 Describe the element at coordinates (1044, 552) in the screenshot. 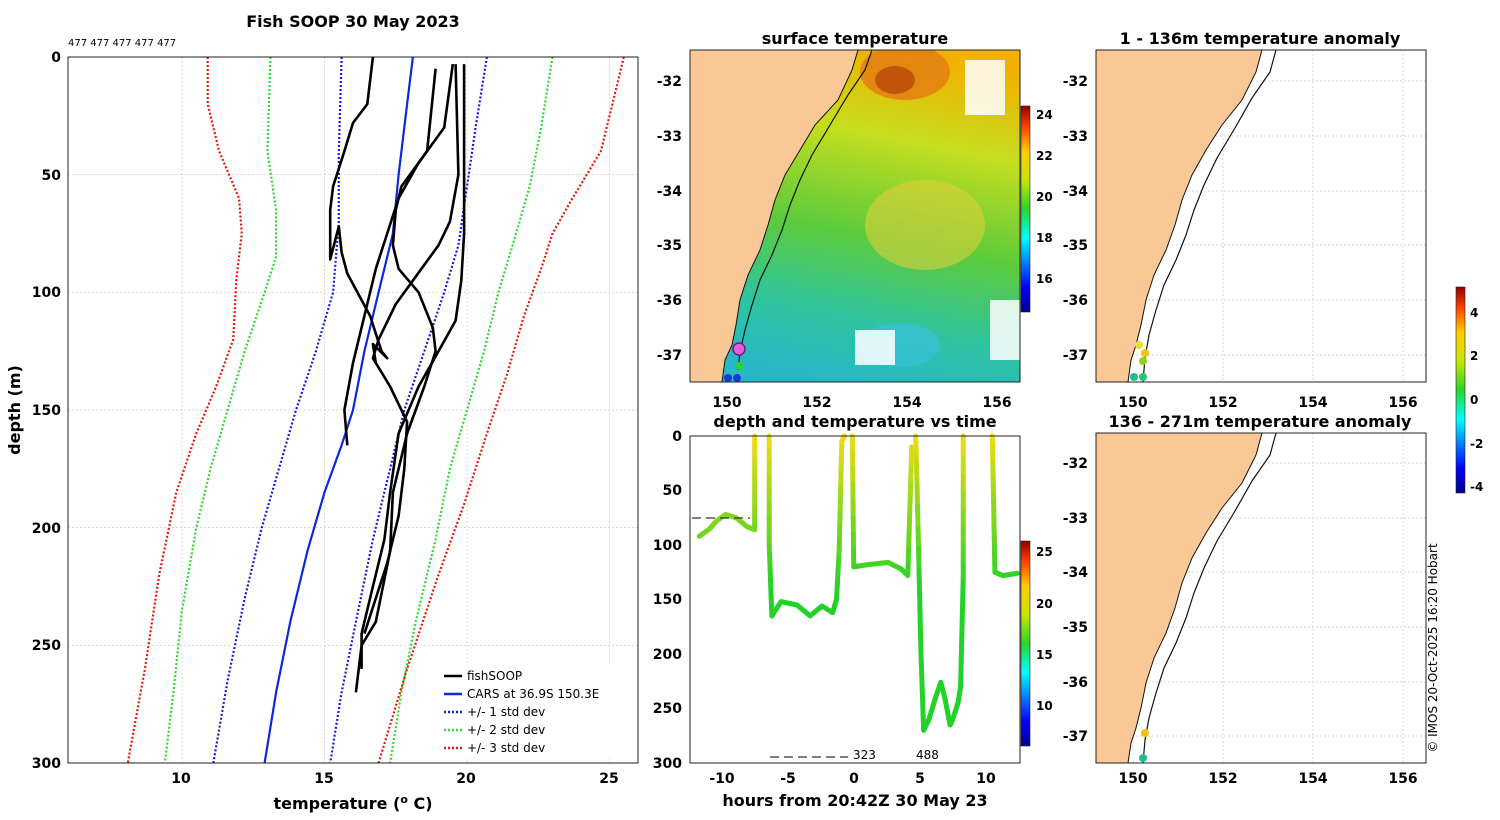

I see `time-colorbar-tick: 25` at that location.